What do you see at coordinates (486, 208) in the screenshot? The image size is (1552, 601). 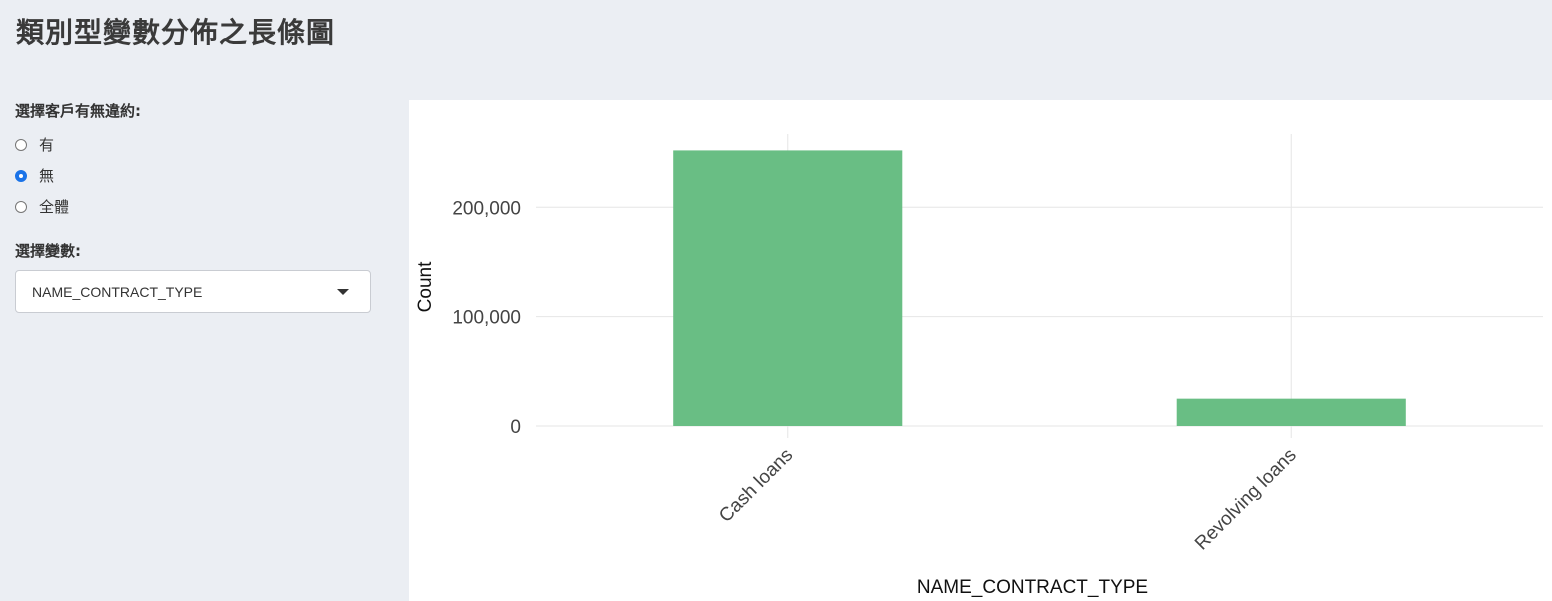 I see `y-tick-label: 200,000` at bounding box center [486, 208].